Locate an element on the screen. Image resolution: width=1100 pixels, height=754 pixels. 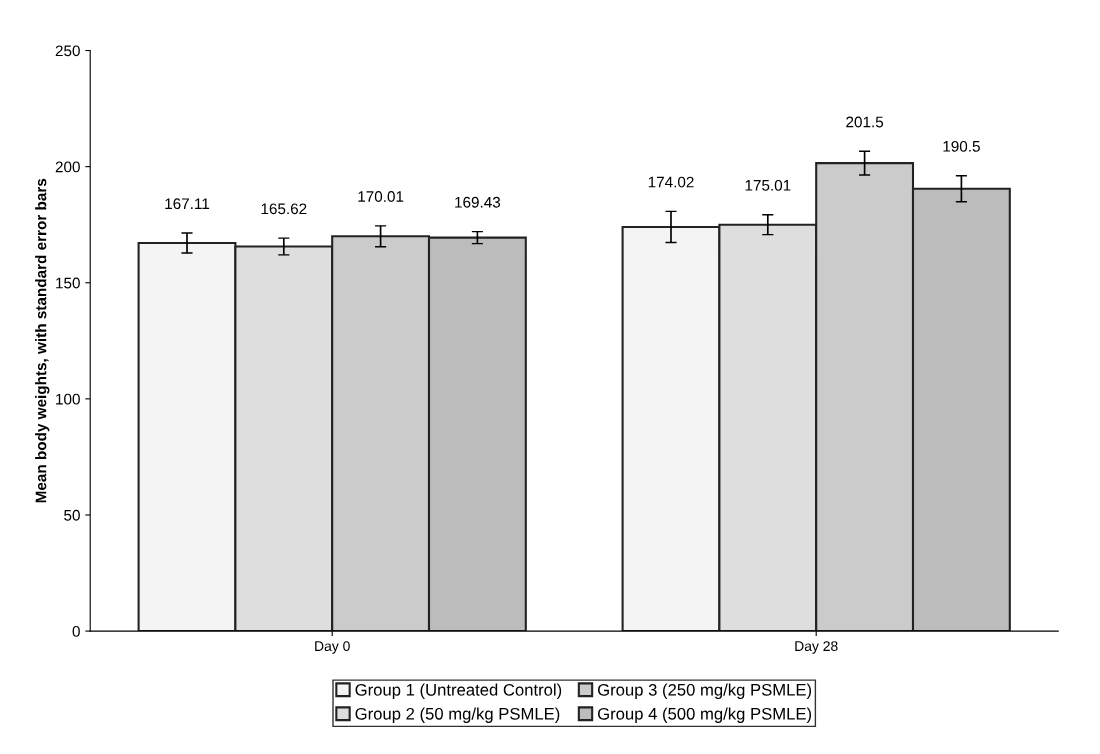
data-label: 190.5 is located at coordinates (961, 146).